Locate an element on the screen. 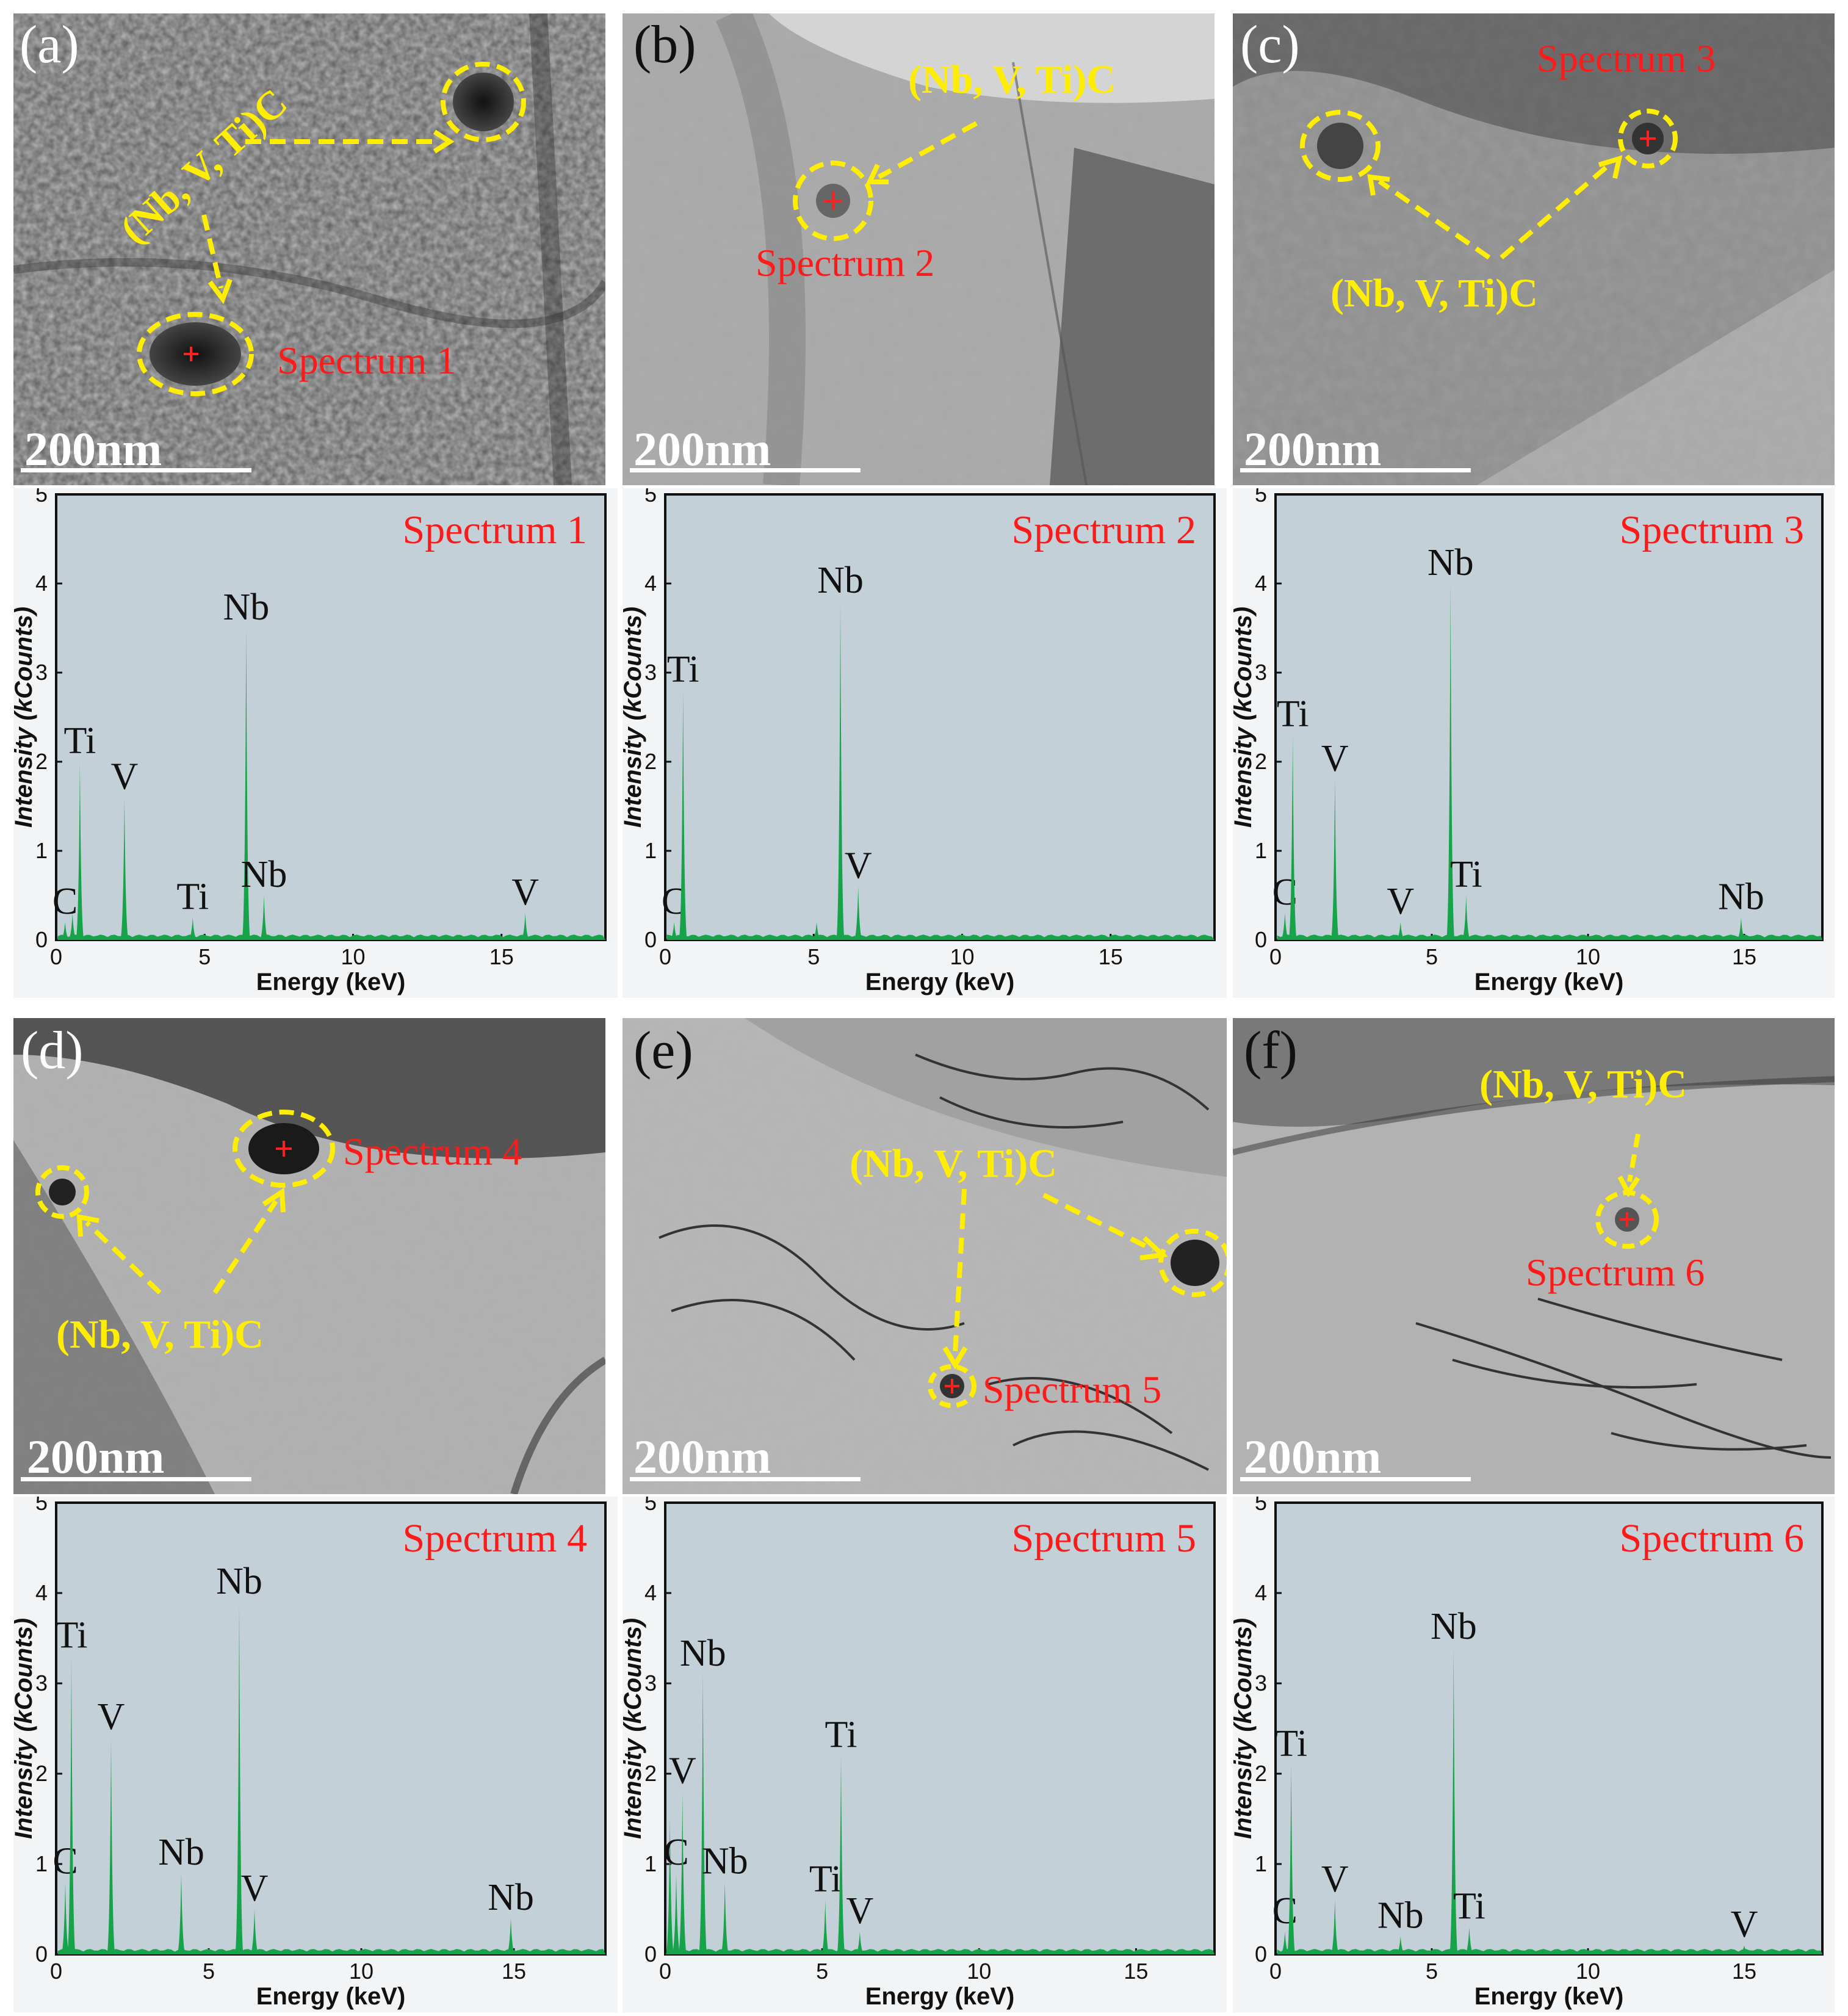  scale-bar-d is located at coordinates (136, 1479).